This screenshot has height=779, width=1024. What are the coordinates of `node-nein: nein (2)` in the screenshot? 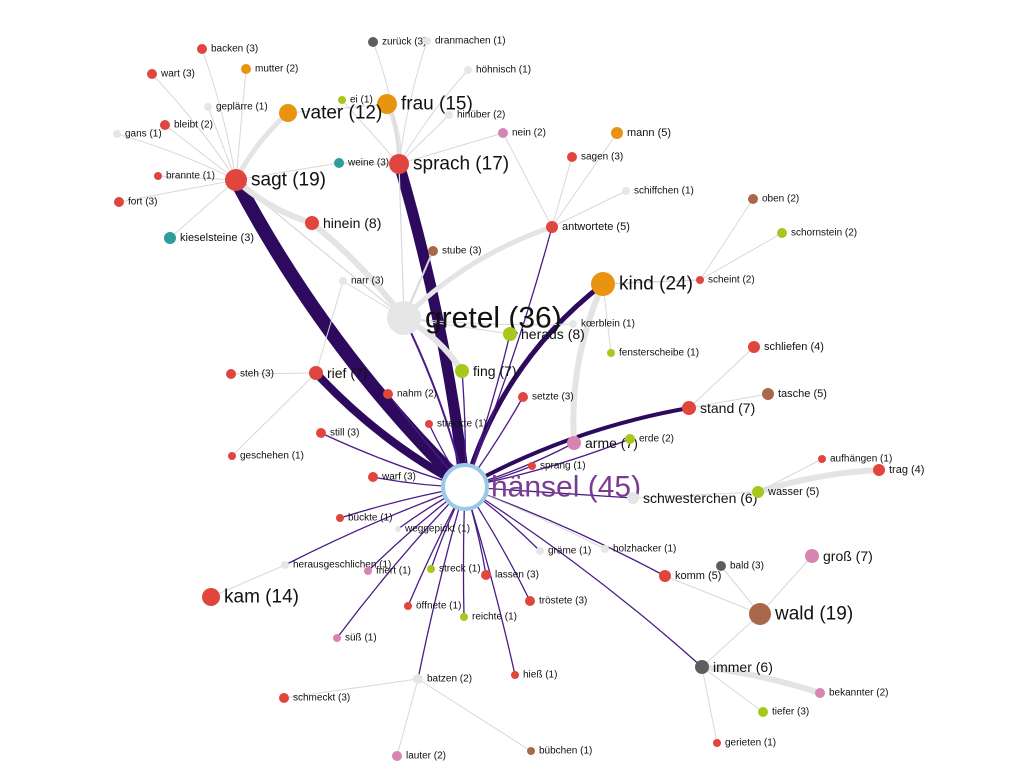 It's located at (522, 133).